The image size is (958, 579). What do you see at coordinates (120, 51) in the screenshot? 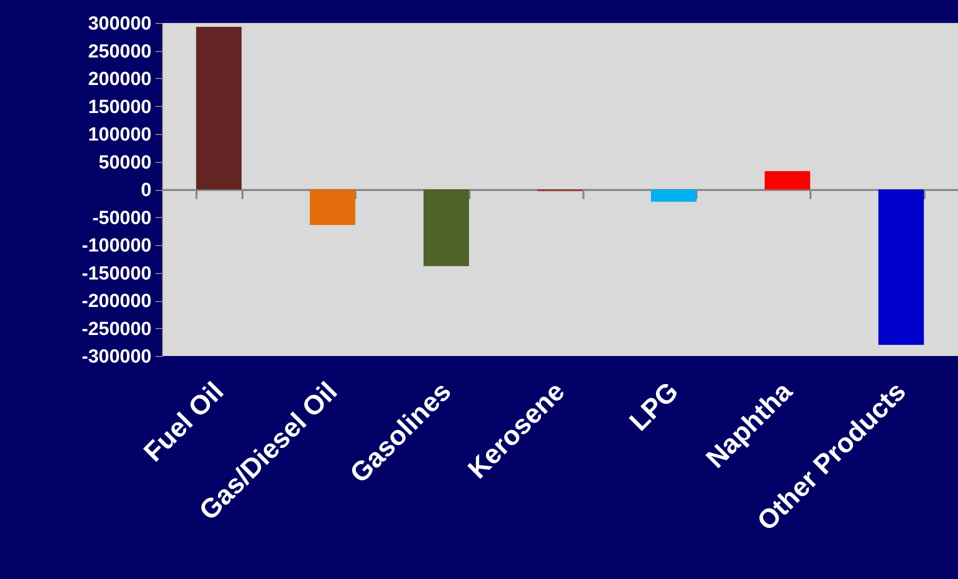
I see `y-tick-label: 250000` at bounding box center [120, 51].